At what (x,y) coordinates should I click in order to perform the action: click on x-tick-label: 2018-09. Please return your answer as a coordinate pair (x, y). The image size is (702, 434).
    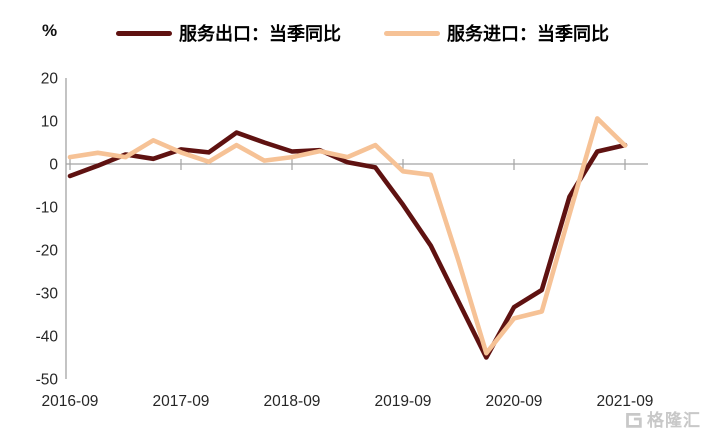
    Looking at the image, I should click on (292, 401).